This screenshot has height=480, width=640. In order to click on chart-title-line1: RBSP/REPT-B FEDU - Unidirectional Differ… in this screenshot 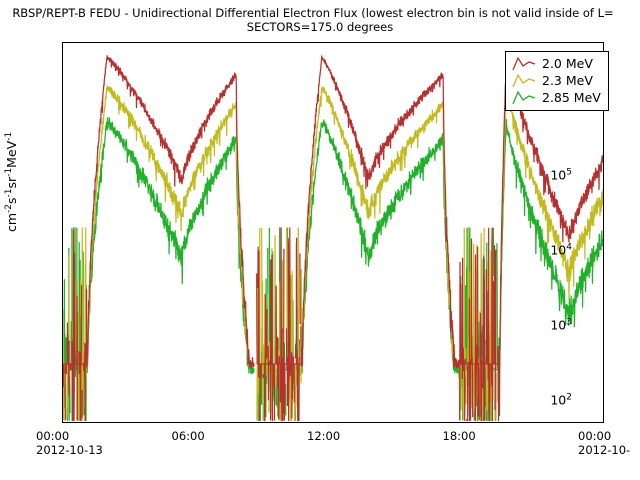, I will do `click(313, 13)`.